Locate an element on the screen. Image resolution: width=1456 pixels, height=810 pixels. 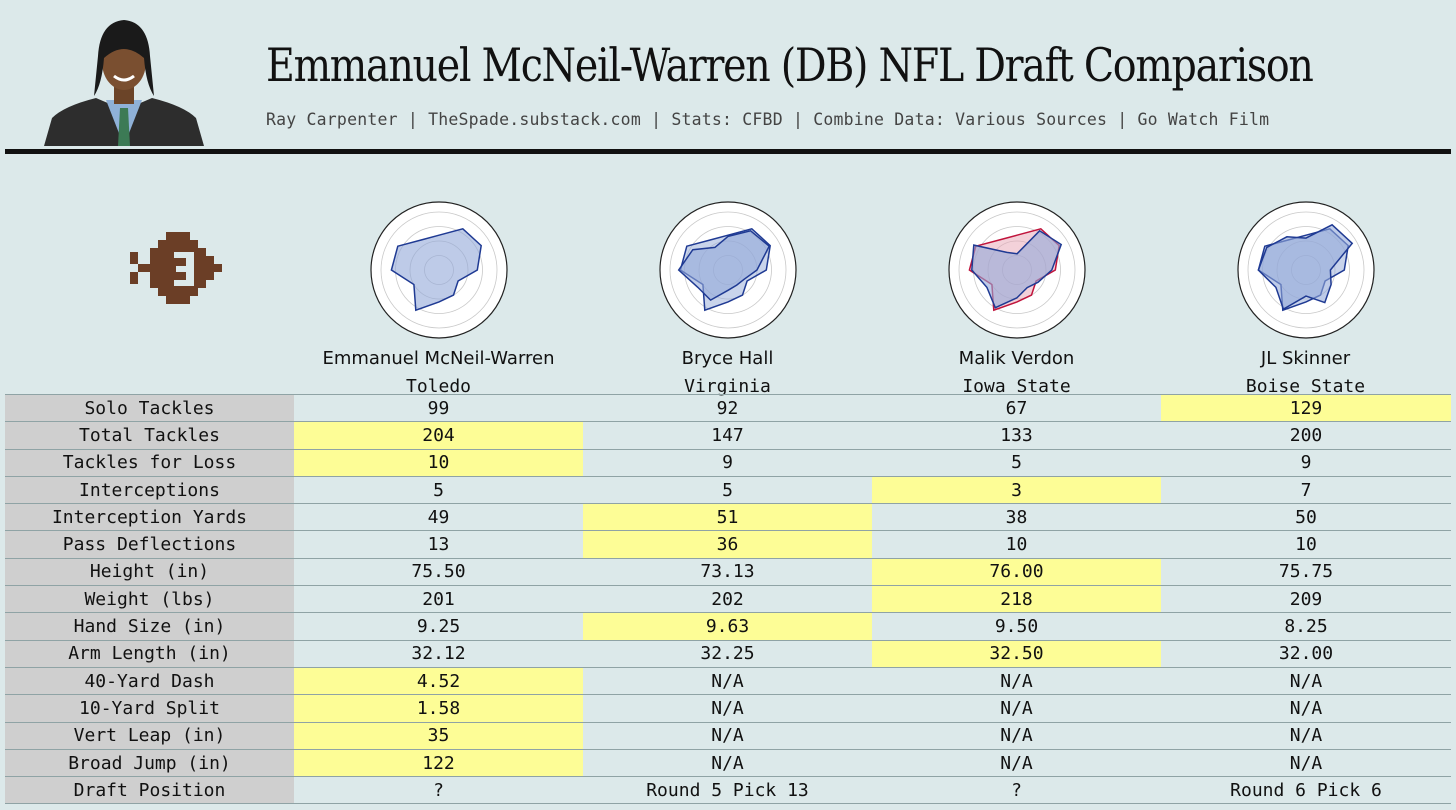
row-label: Total Tackles is located at coordinates (149, 435).